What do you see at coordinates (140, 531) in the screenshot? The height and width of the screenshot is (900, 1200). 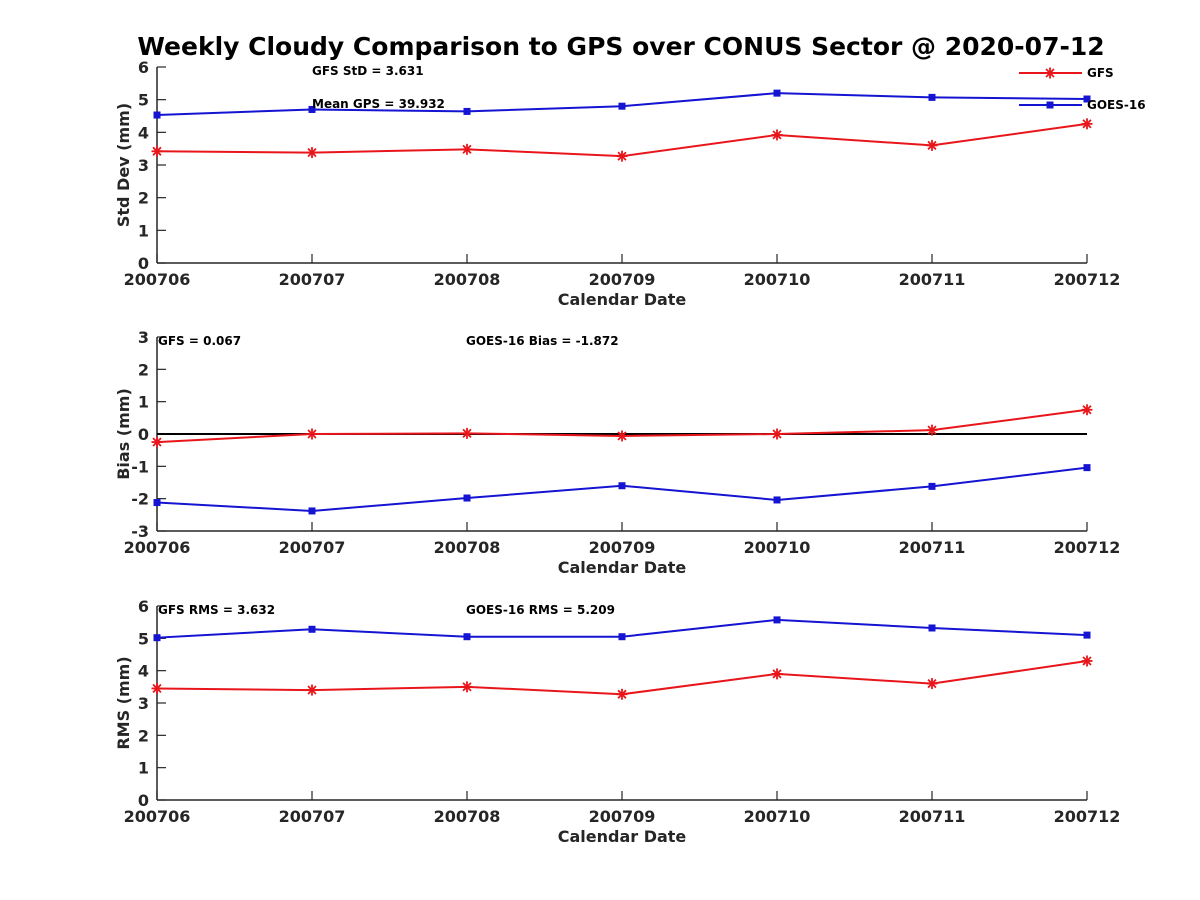 I see `y-tick-label: -3` at bounding box center [140, 531].